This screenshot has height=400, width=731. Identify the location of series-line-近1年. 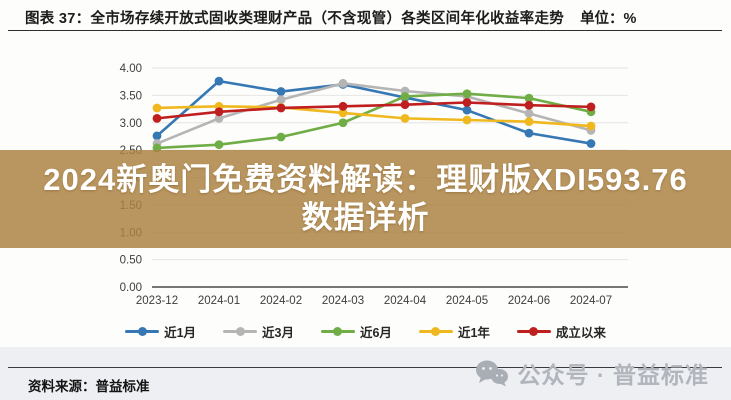
(374, 116).